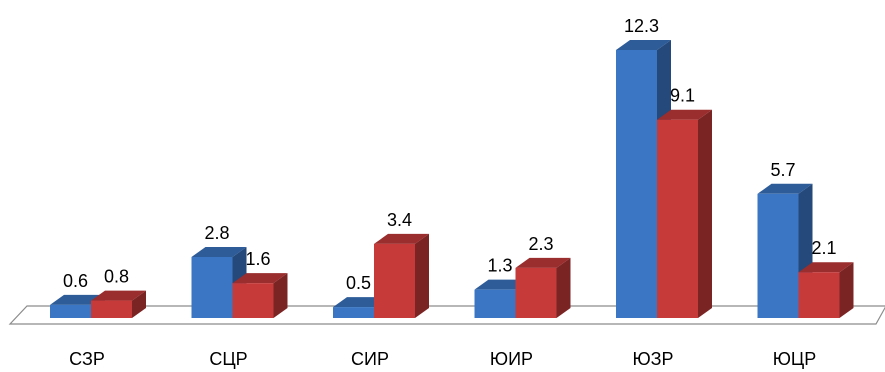 Image resolution: width=885 pixels, height=372 pixels. What do you see at coordinates (216, 233) in the screenshot?
I see `data-label: 2.8` at bounding box center [216, 233].